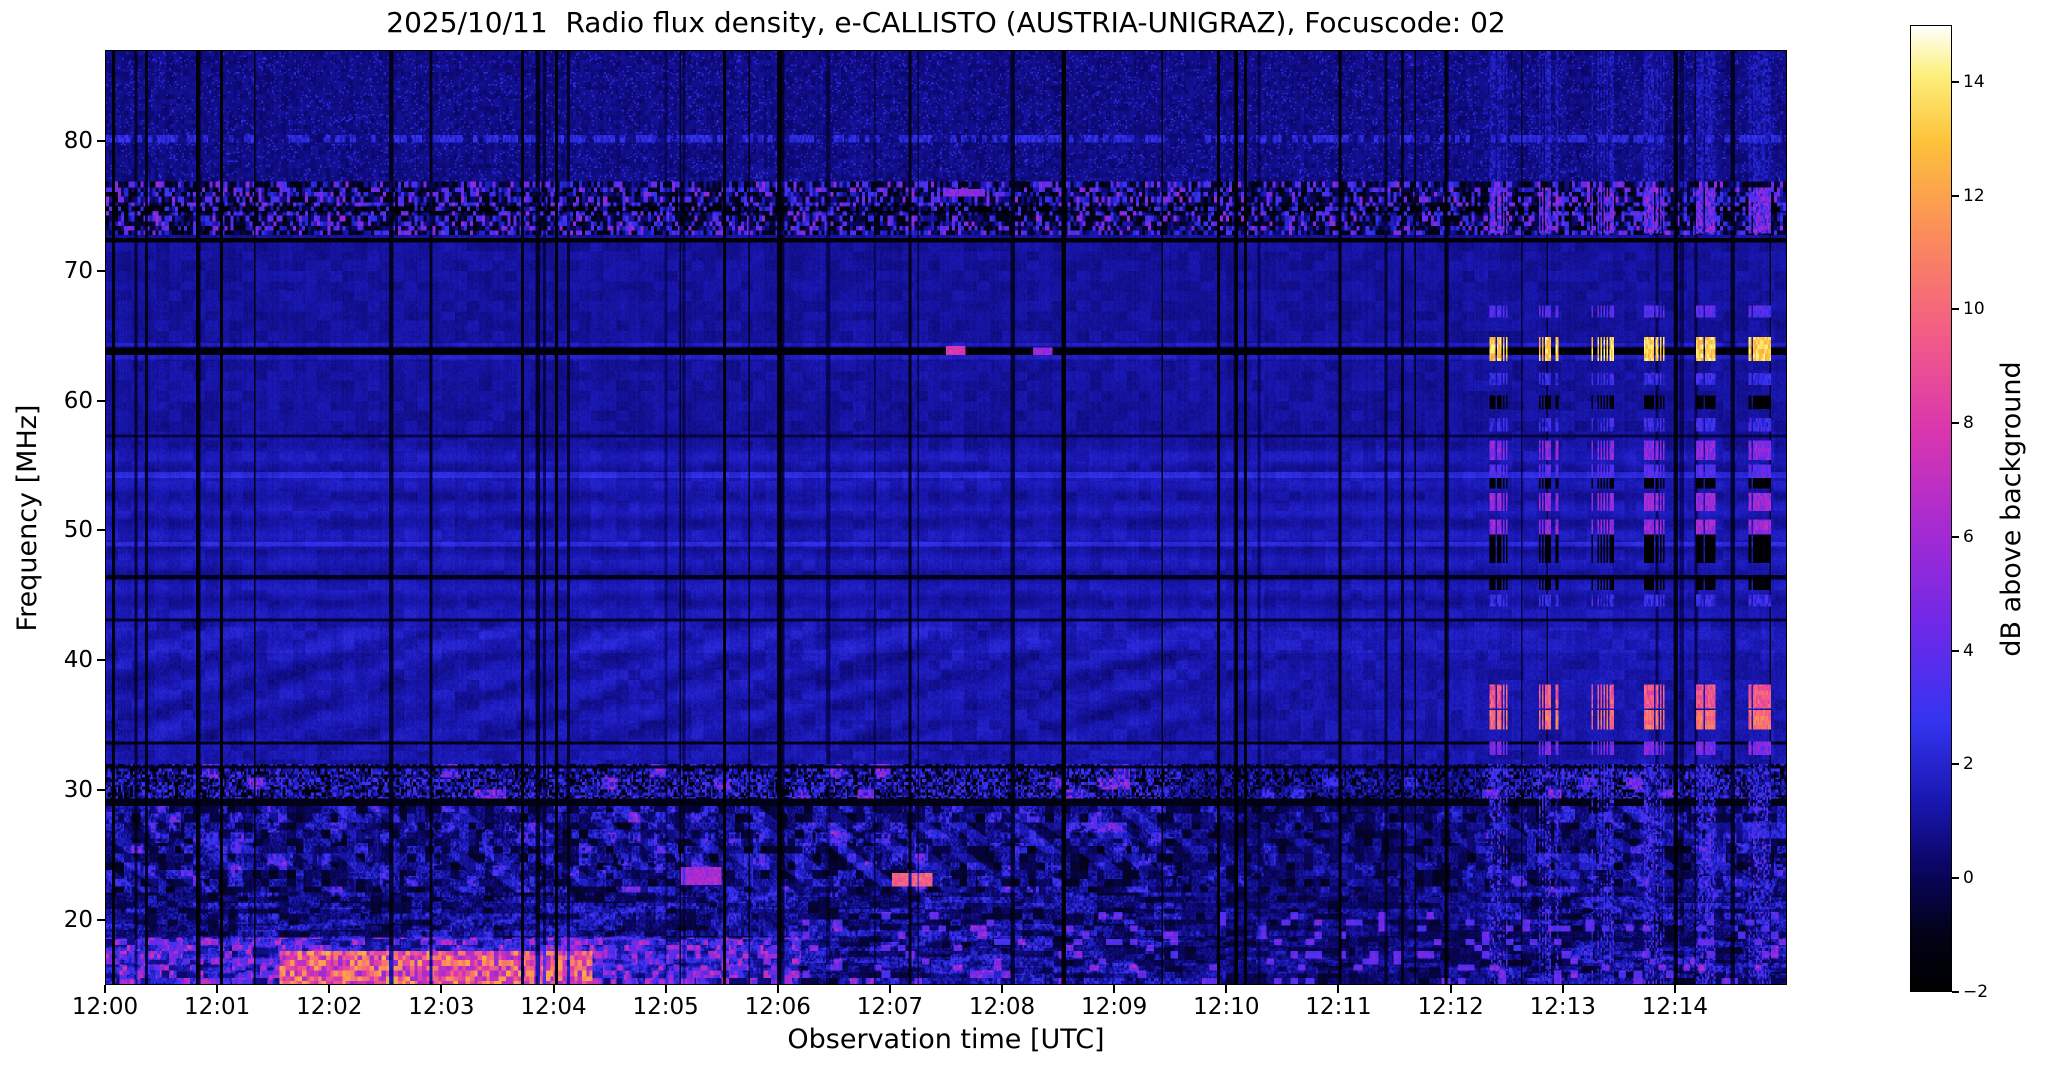 The height and width of the screenshot is (1067, 2047). I want to click on y-tick-label: 30, so click(78, 790).